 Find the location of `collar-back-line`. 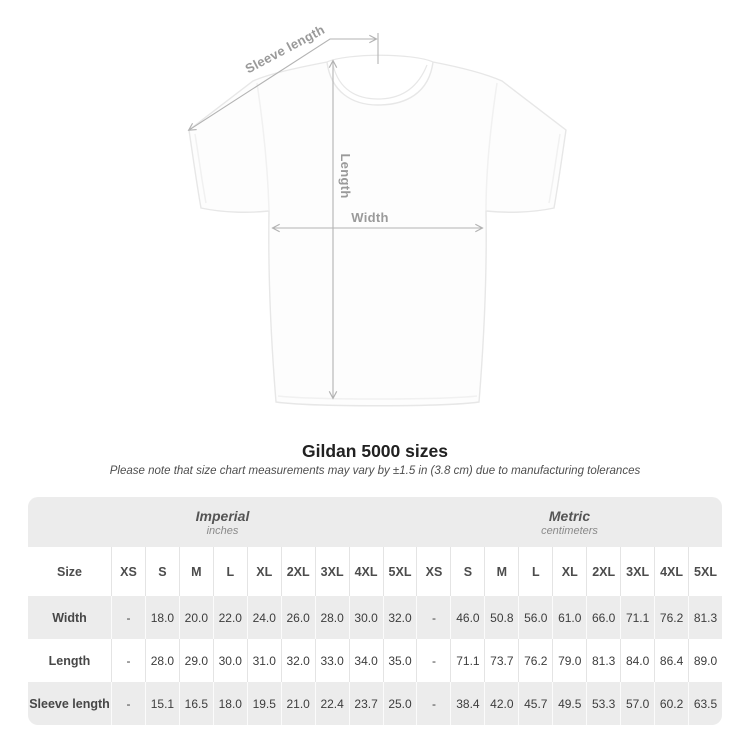

collar-back-line is located at coordinates (380, 58).